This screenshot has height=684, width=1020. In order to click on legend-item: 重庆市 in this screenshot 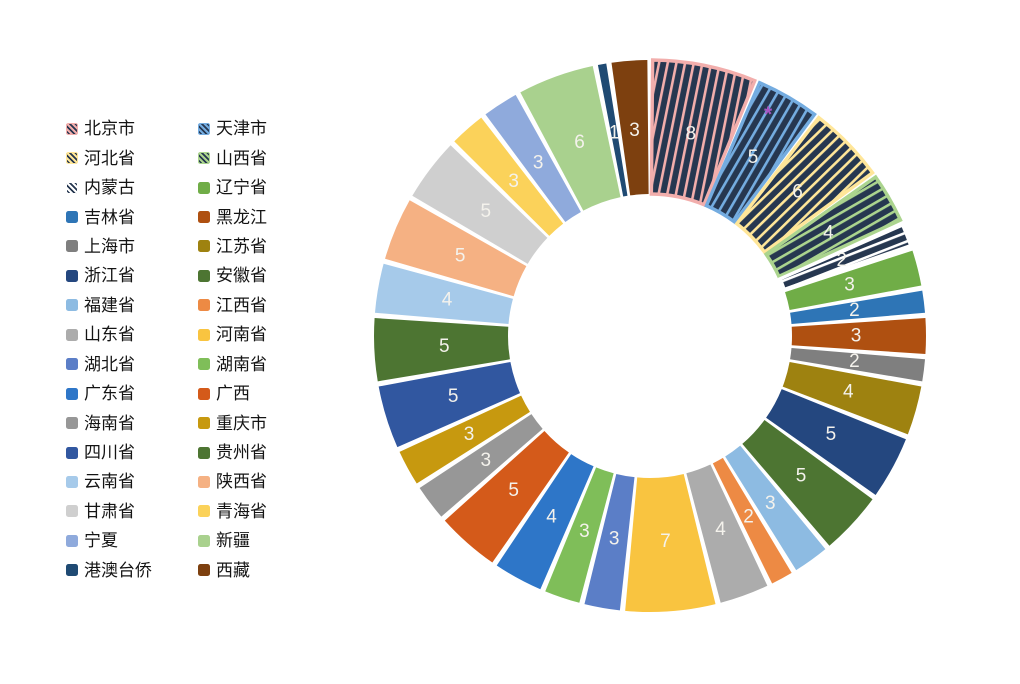, I will do `click(273, 423)`.